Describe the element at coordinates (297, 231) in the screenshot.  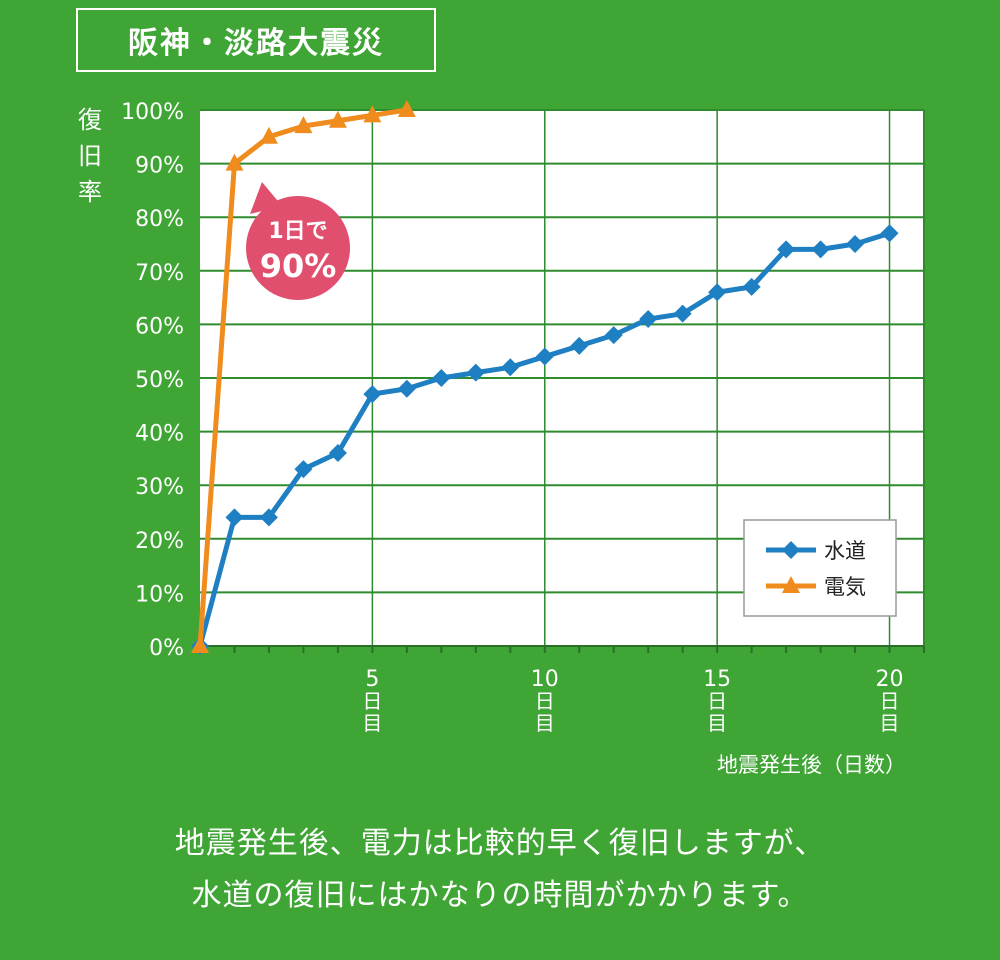
I see `callout-line-1: 1日で` at that location.